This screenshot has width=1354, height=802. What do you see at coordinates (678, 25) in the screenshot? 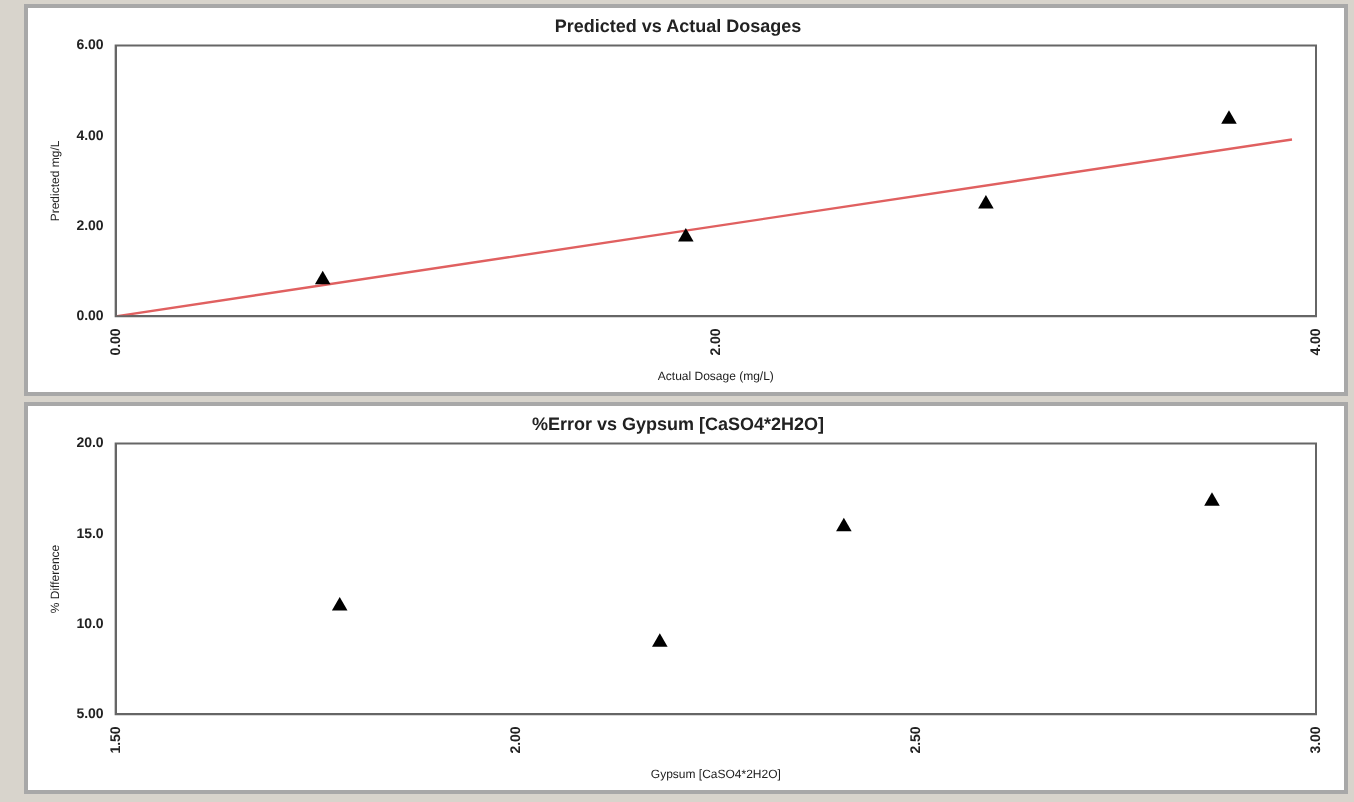
I see `chart-title: Predicted vs Actual Dosages` at bounding box center [678, 25].